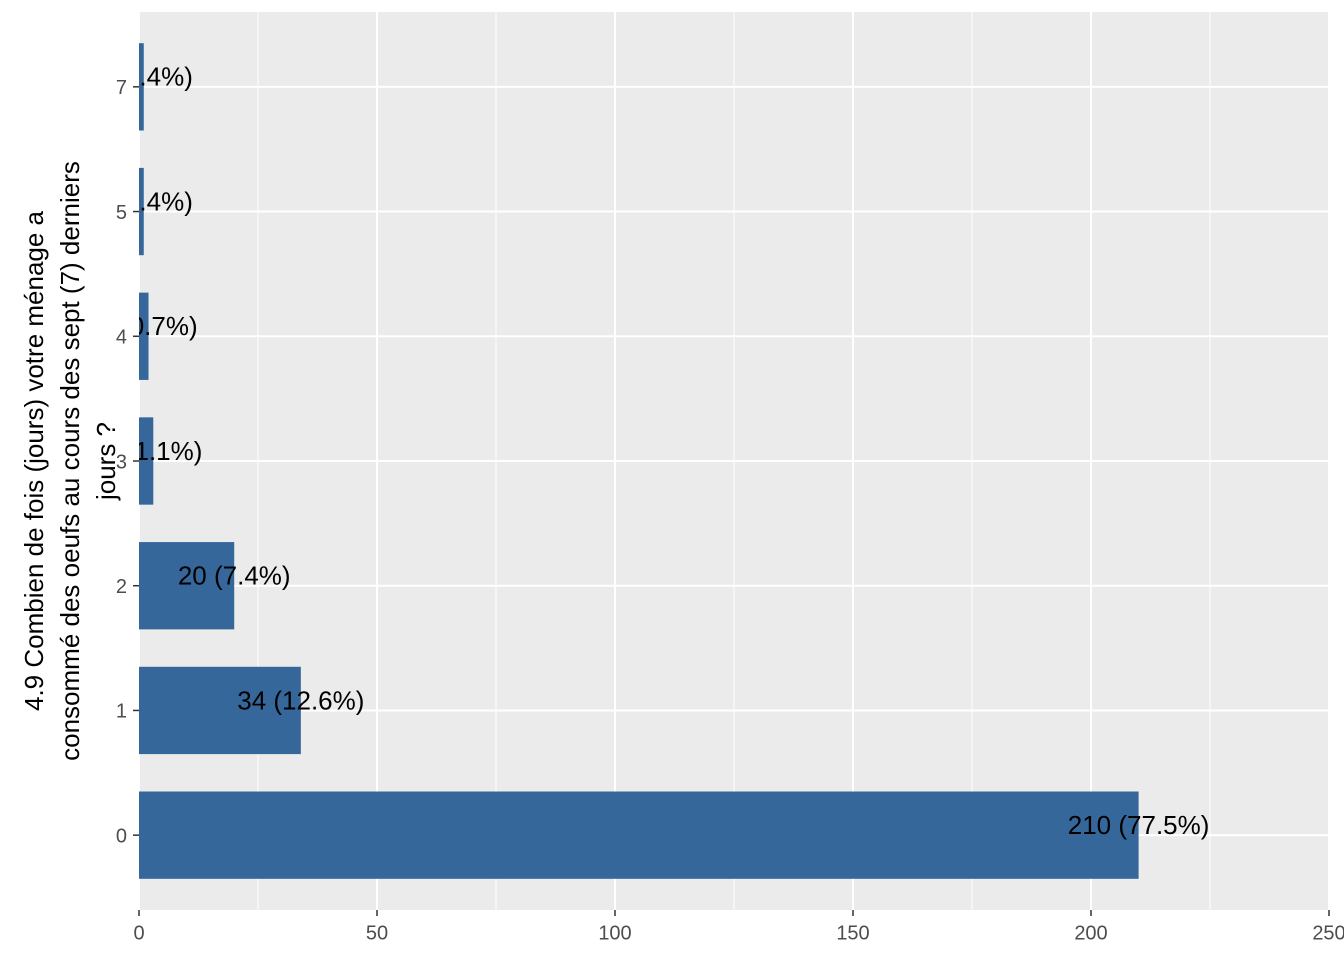  I want to click on x-tick-label: 0, so click(138, 933).